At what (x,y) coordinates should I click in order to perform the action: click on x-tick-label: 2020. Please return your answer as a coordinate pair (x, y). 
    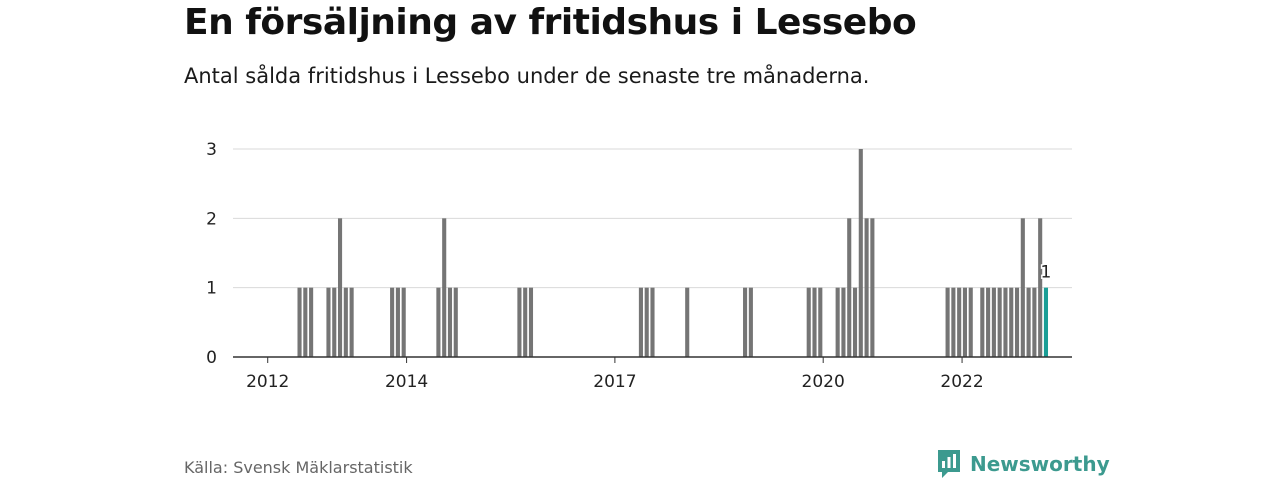
    Looking at the image, I should click on (823, 382).